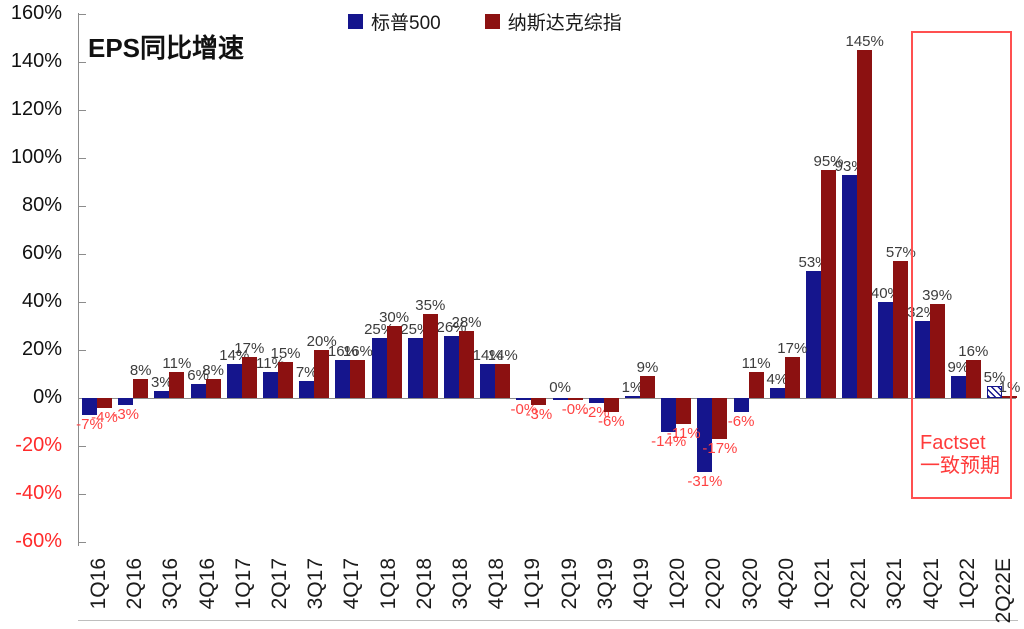 The height and width of the screenshot is (629, 1024). Describe the element at coordinates (683, 434) in the screenshot. I see `bar-value-label: -11%` at that location.